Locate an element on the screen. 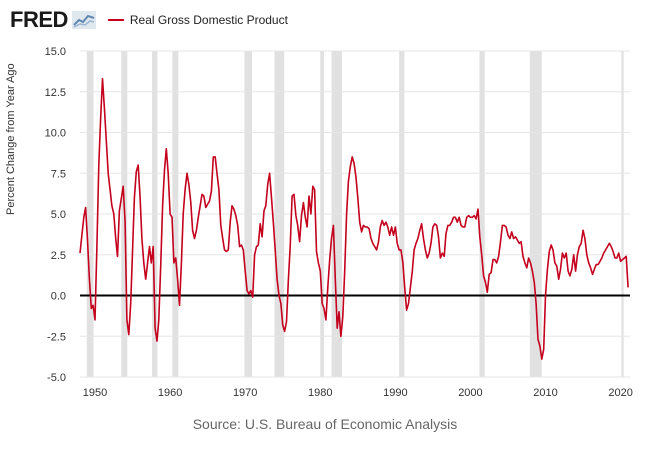 This screenshot has width=650, height=450. chart-header: FRED Real Gross Domestic Product is located at coordinates (149, 20).